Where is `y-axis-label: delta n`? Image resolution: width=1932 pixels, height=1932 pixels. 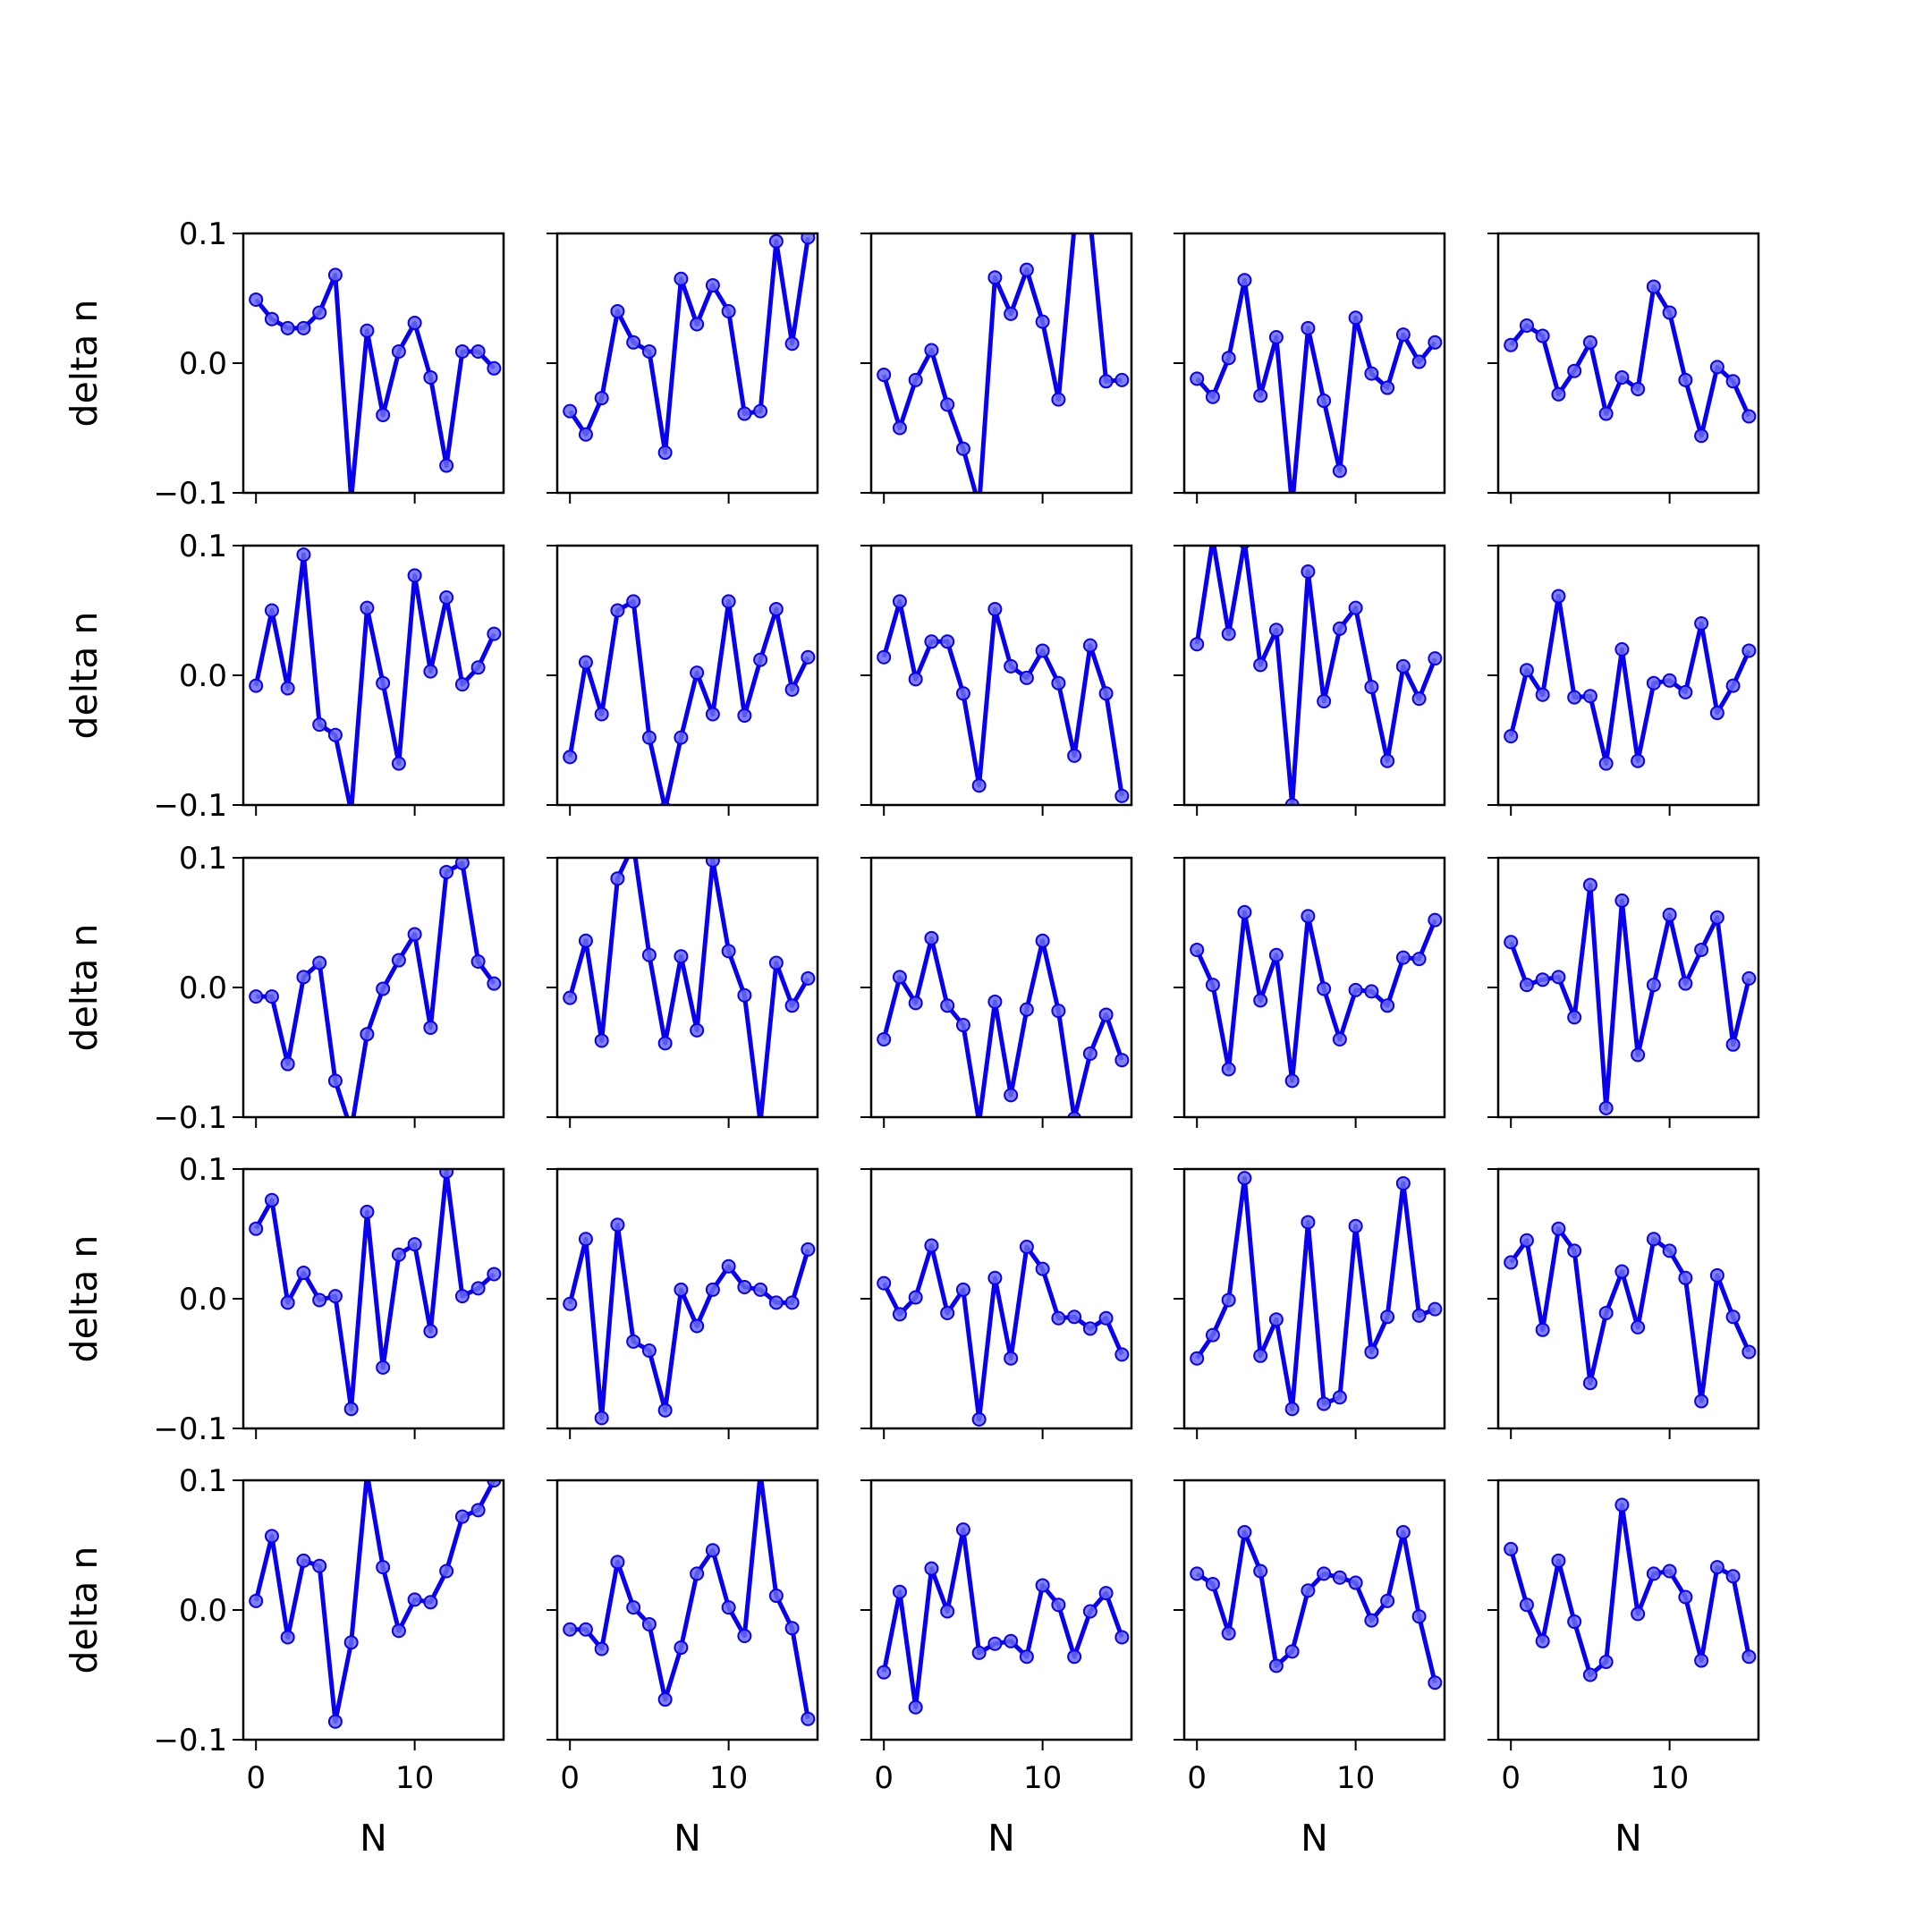
y-axis-label: delta n is located at coordinates (84, 1299).